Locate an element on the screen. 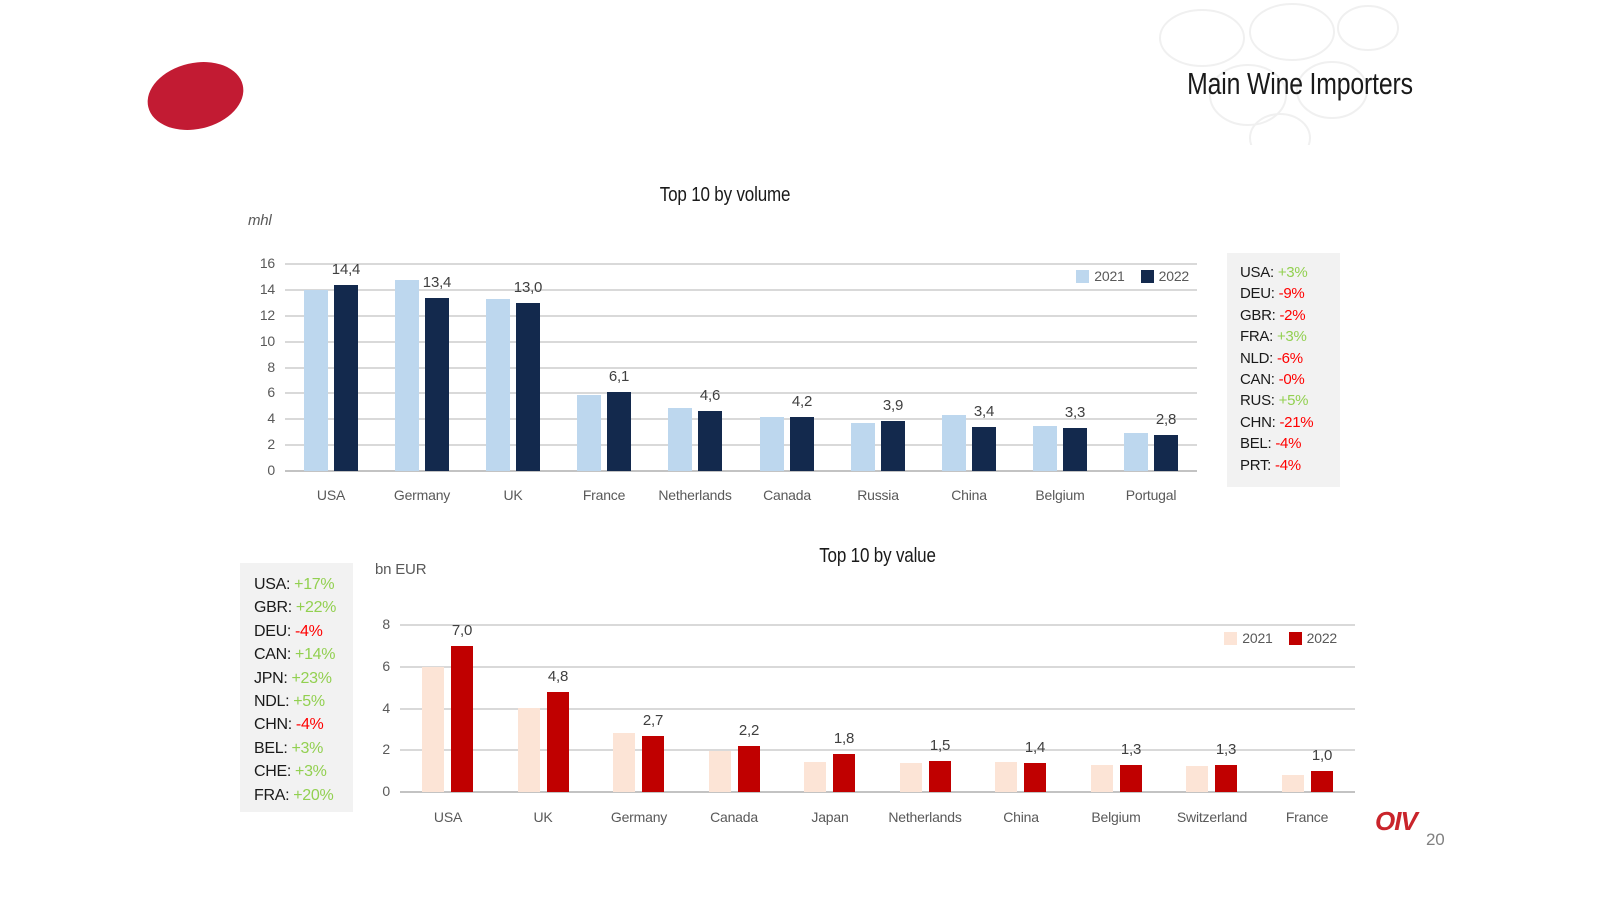 The image size is (1600, 900). value-label: 3,4 is located at coordinates (984, 411).